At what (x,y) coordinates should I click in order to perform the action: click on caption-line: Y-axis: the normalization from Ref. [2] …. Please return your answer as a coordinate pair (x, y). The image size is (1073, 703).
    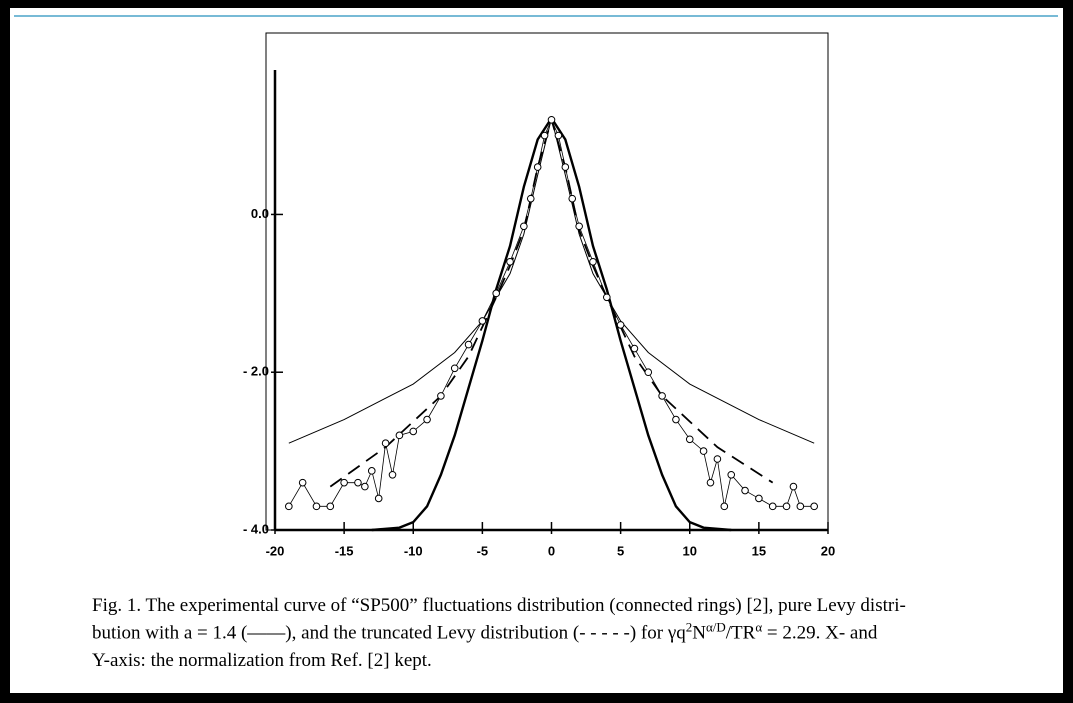
    Looking at the image, I should click on (262, 660).